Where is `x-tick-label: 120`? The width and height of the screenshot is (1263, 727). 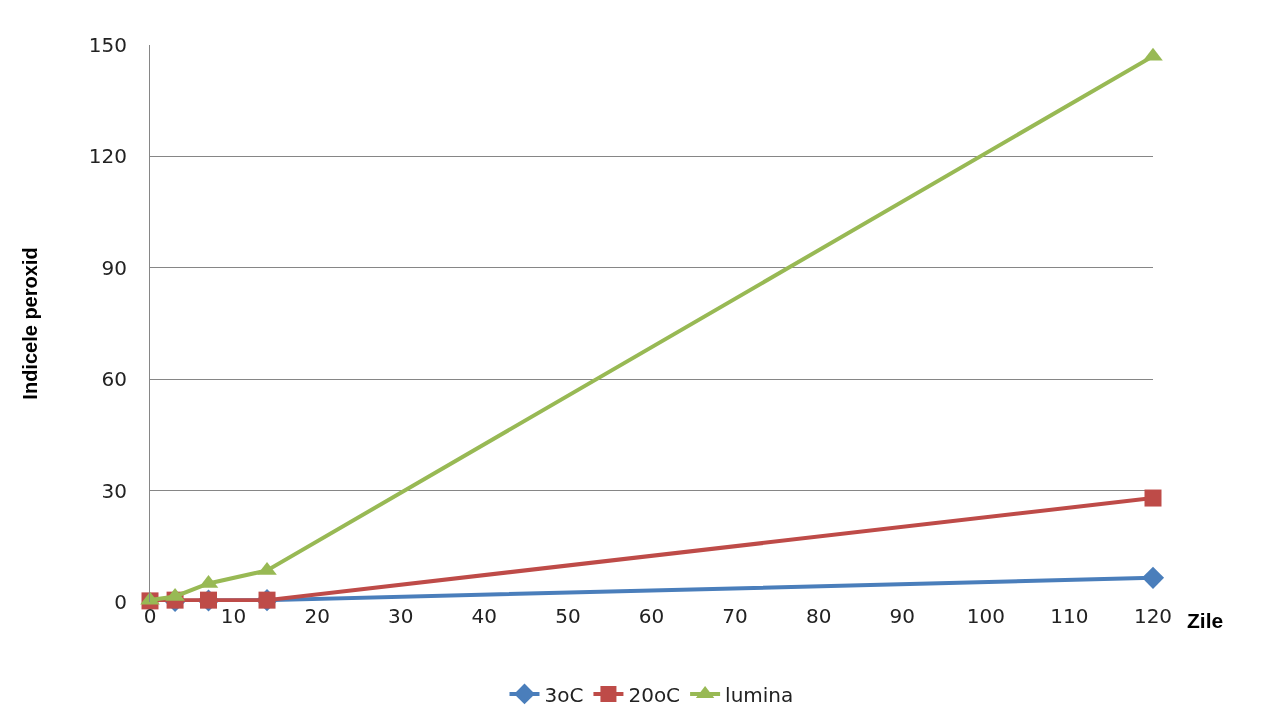 x-tick-label: 120 is located at coordinates (1153, 616).